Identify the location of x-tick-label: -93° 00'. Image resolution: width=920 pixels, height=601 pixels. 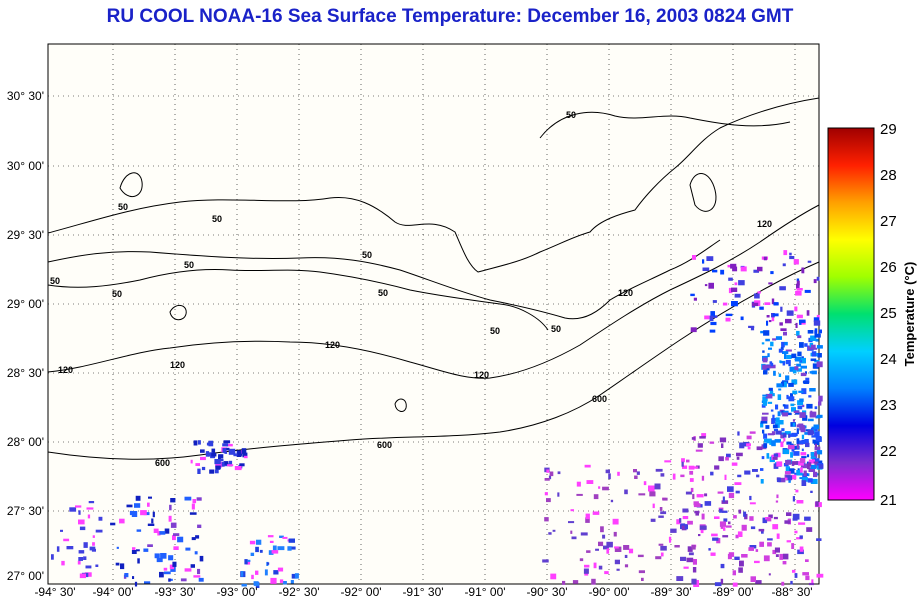
(236, 592).